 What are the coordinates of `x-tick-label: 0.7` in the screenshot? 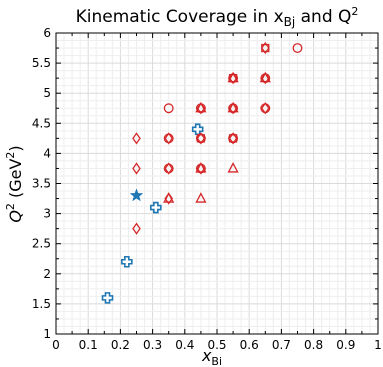 It's located at (281, 345).